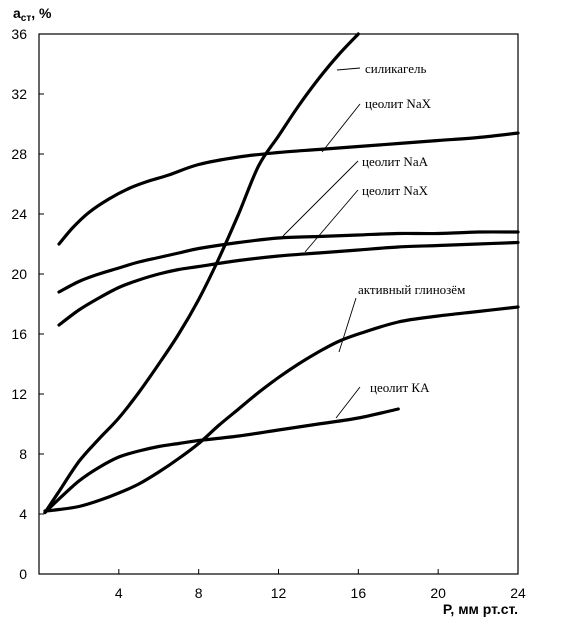 Image resolution: width=583 pixels, height=624 pixels. I want to click on x-tick-label: 12, so click(279, 593).